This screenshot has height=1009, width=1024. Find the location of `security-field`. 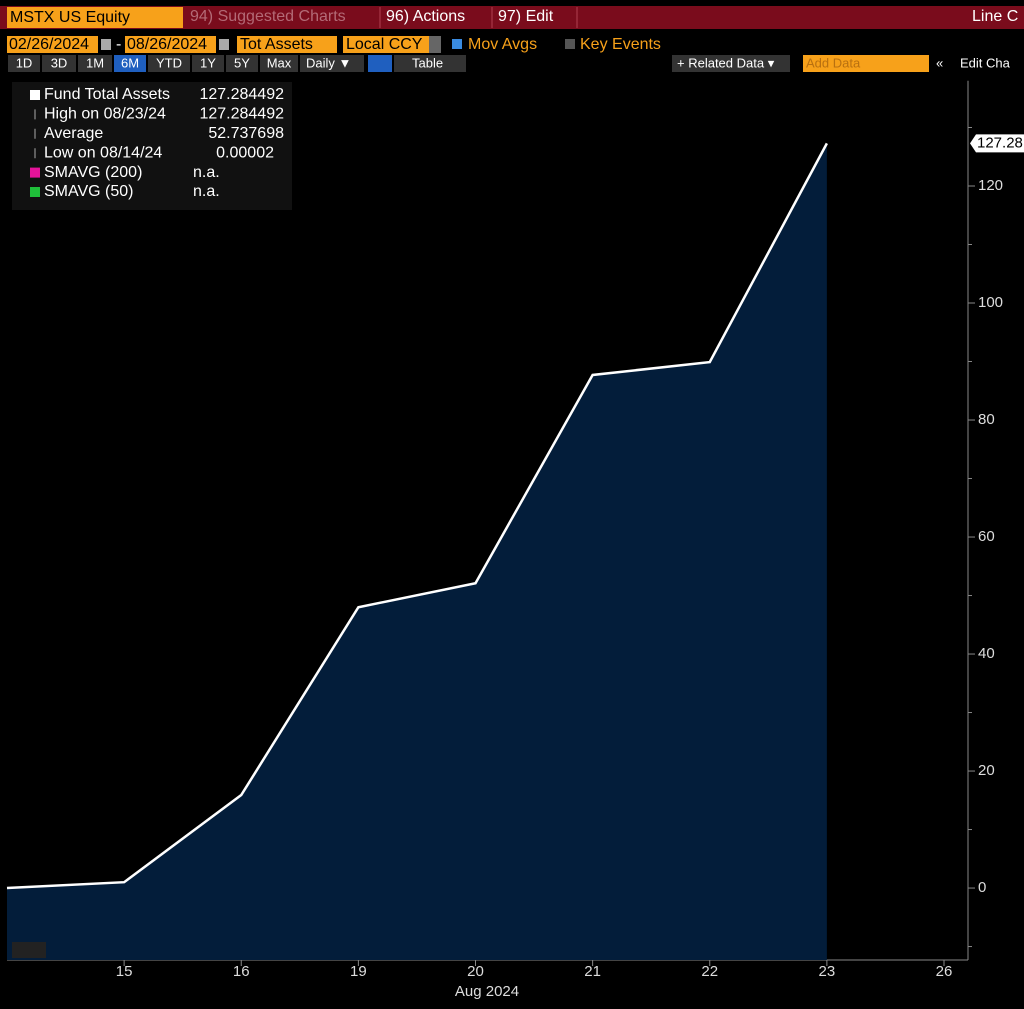

security-field is located at coordinates (95, 17).